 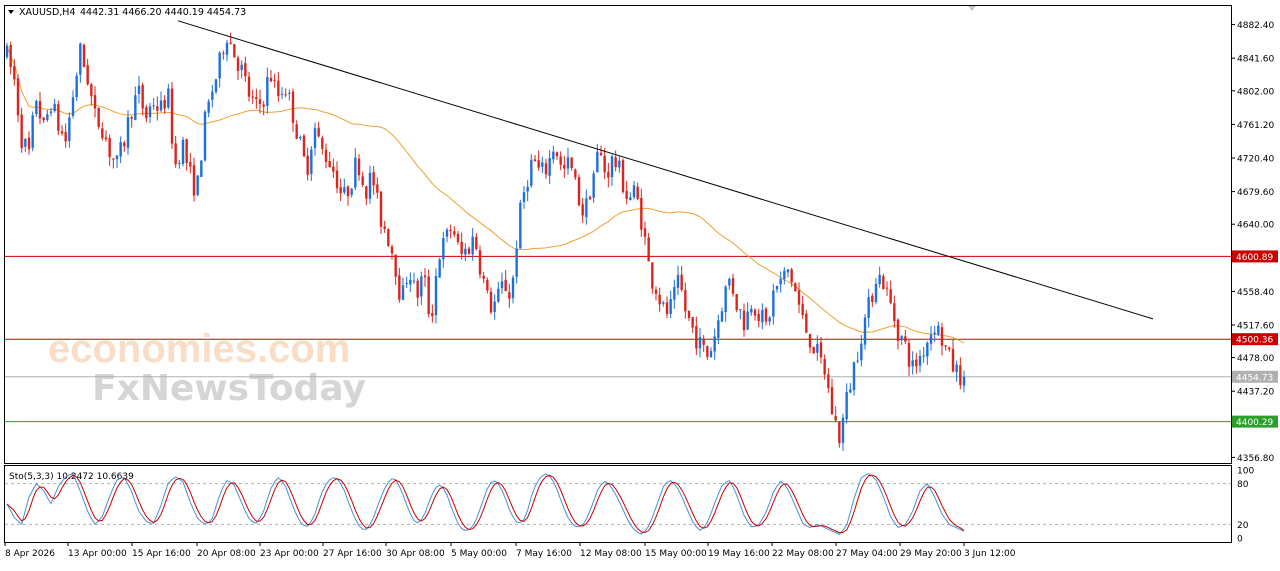 What do you see at coordinates (1255, 326) in the screenshot?
I see `price-tick-label: 4517.60` at bounding box center [1255, 326].